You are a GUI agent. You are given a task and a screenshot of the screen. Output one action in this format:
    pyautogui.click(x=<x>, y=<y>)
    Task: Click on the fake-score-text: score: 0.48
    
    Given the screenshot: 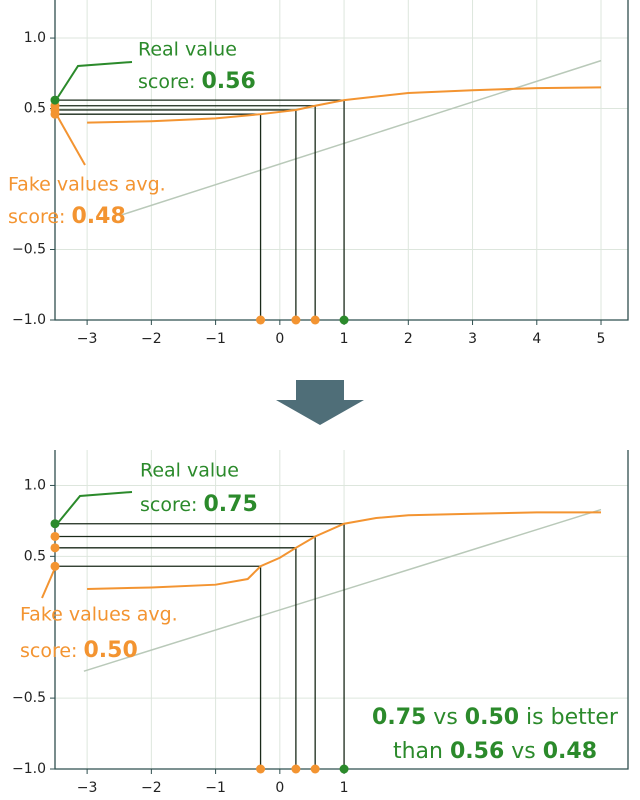 What is the action you would take?
    pyautogui.click(x=67, y=216)
    